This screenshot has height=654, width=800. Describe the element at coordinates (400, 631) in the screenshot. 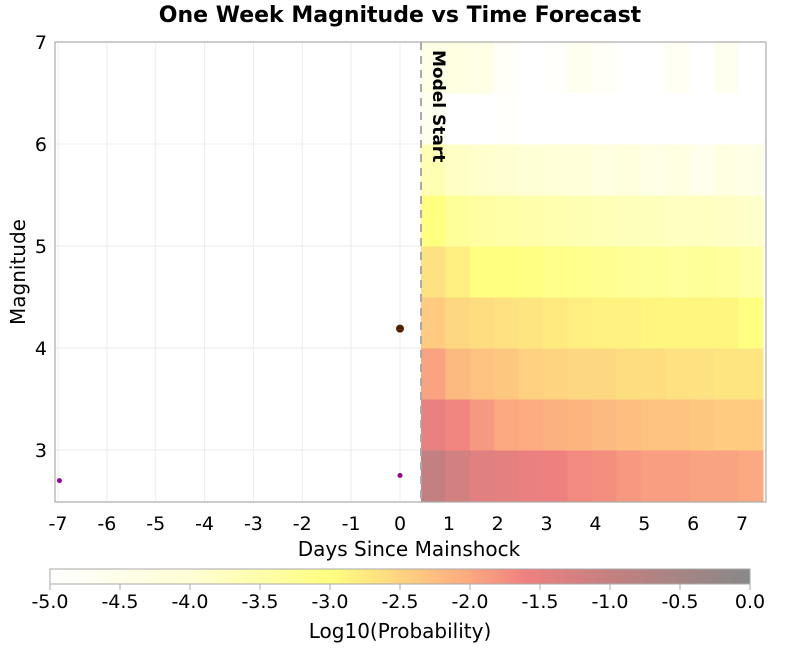

I see `colorbar-label: Log10(Probability)` at that location.